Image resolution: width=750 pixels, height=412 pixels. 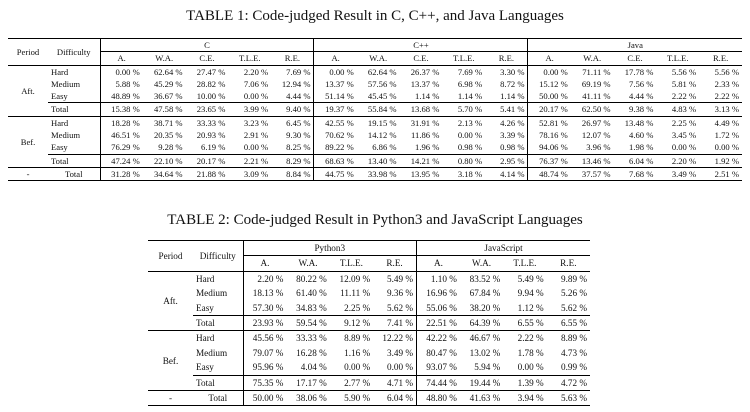 What do you see at coordinates (211, 83) in the screenshot?
I see `value-cell: 28.82 %` at bounding box center [211, 83].